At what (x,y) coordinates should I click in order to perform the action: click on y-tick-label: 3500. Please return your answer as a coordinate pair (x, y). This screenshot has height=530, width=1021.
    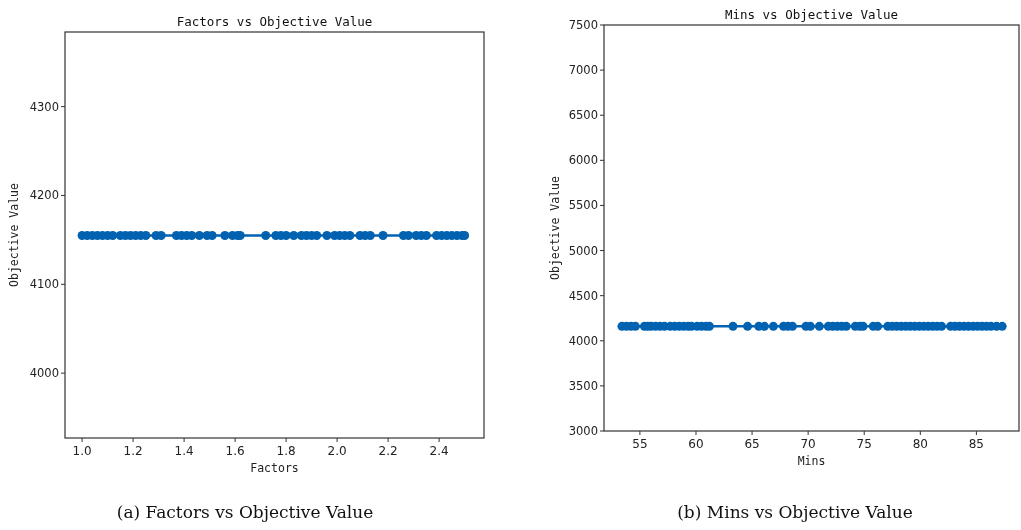
    Looking at the image, I should click on (583, 385).